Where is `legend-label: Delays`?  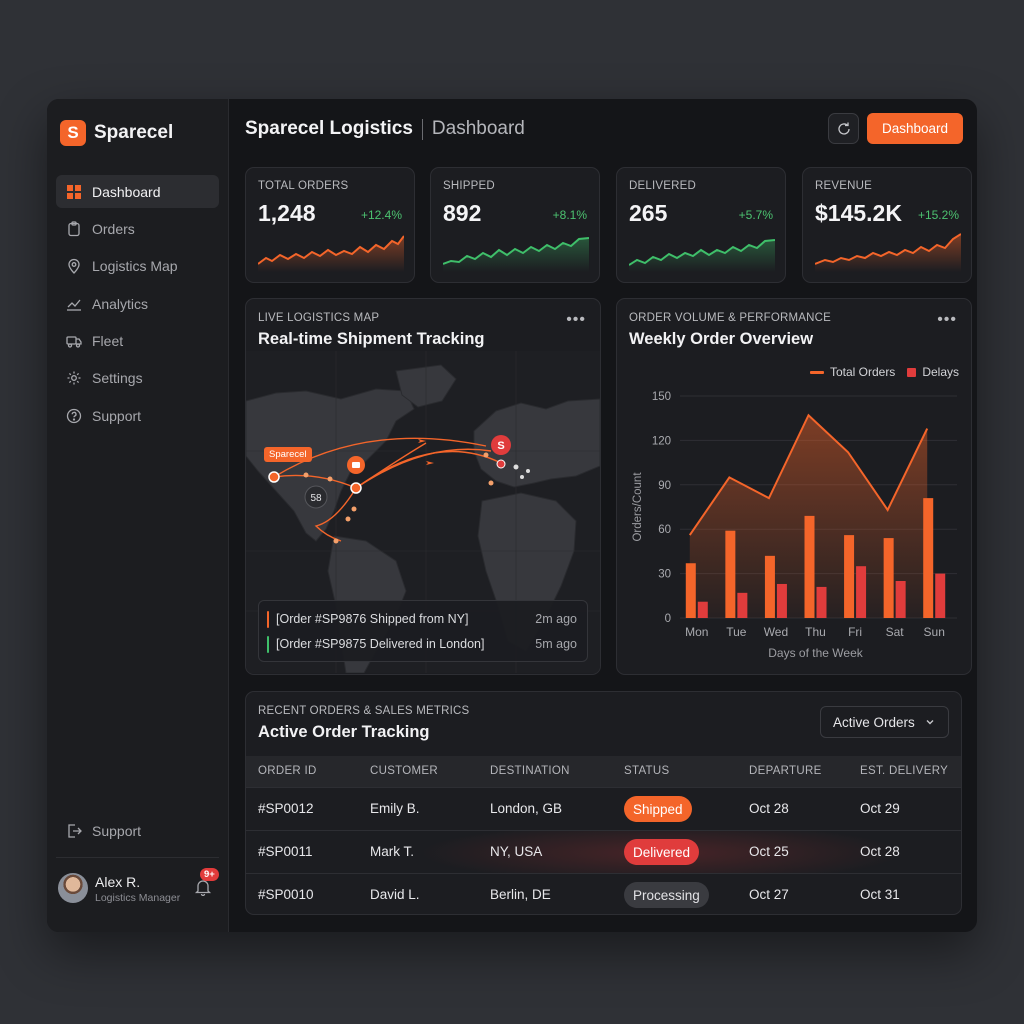 legend-label: Delays is located at coordinates (940, 372).